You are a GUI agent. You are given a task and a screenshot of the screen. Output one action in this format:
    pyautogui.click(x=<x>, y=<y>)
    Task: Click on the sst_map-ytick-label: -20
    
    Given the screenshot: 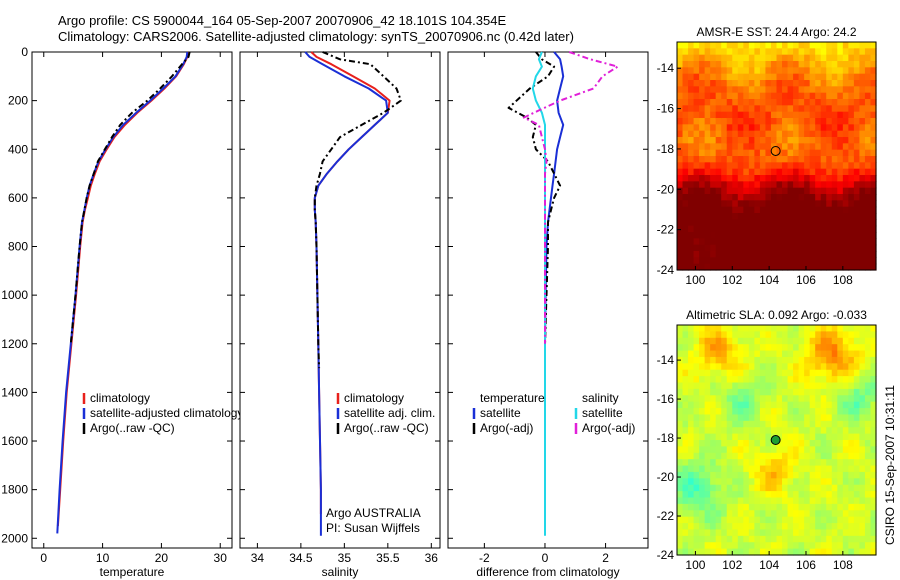 What is the action you would take?
    pyautogui.click(x=666, y=189)
    